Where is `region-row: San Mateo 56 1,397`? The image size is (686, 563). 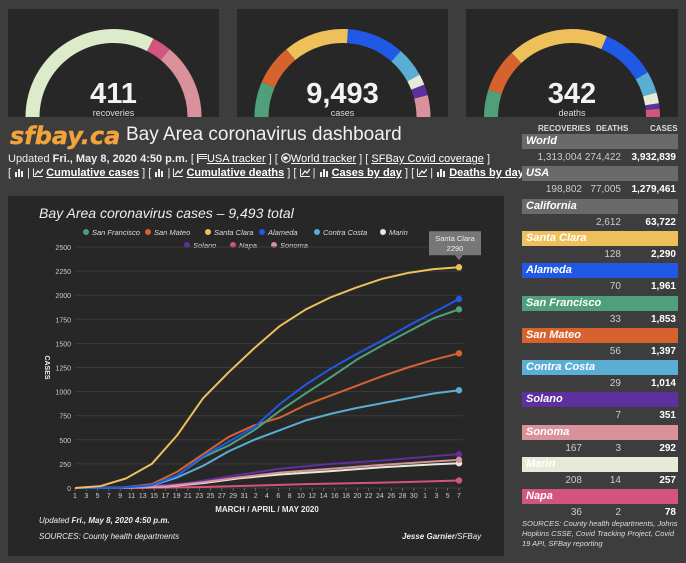 region-row: San Mateo 56 1,397 is located at coordinates (600, 343).